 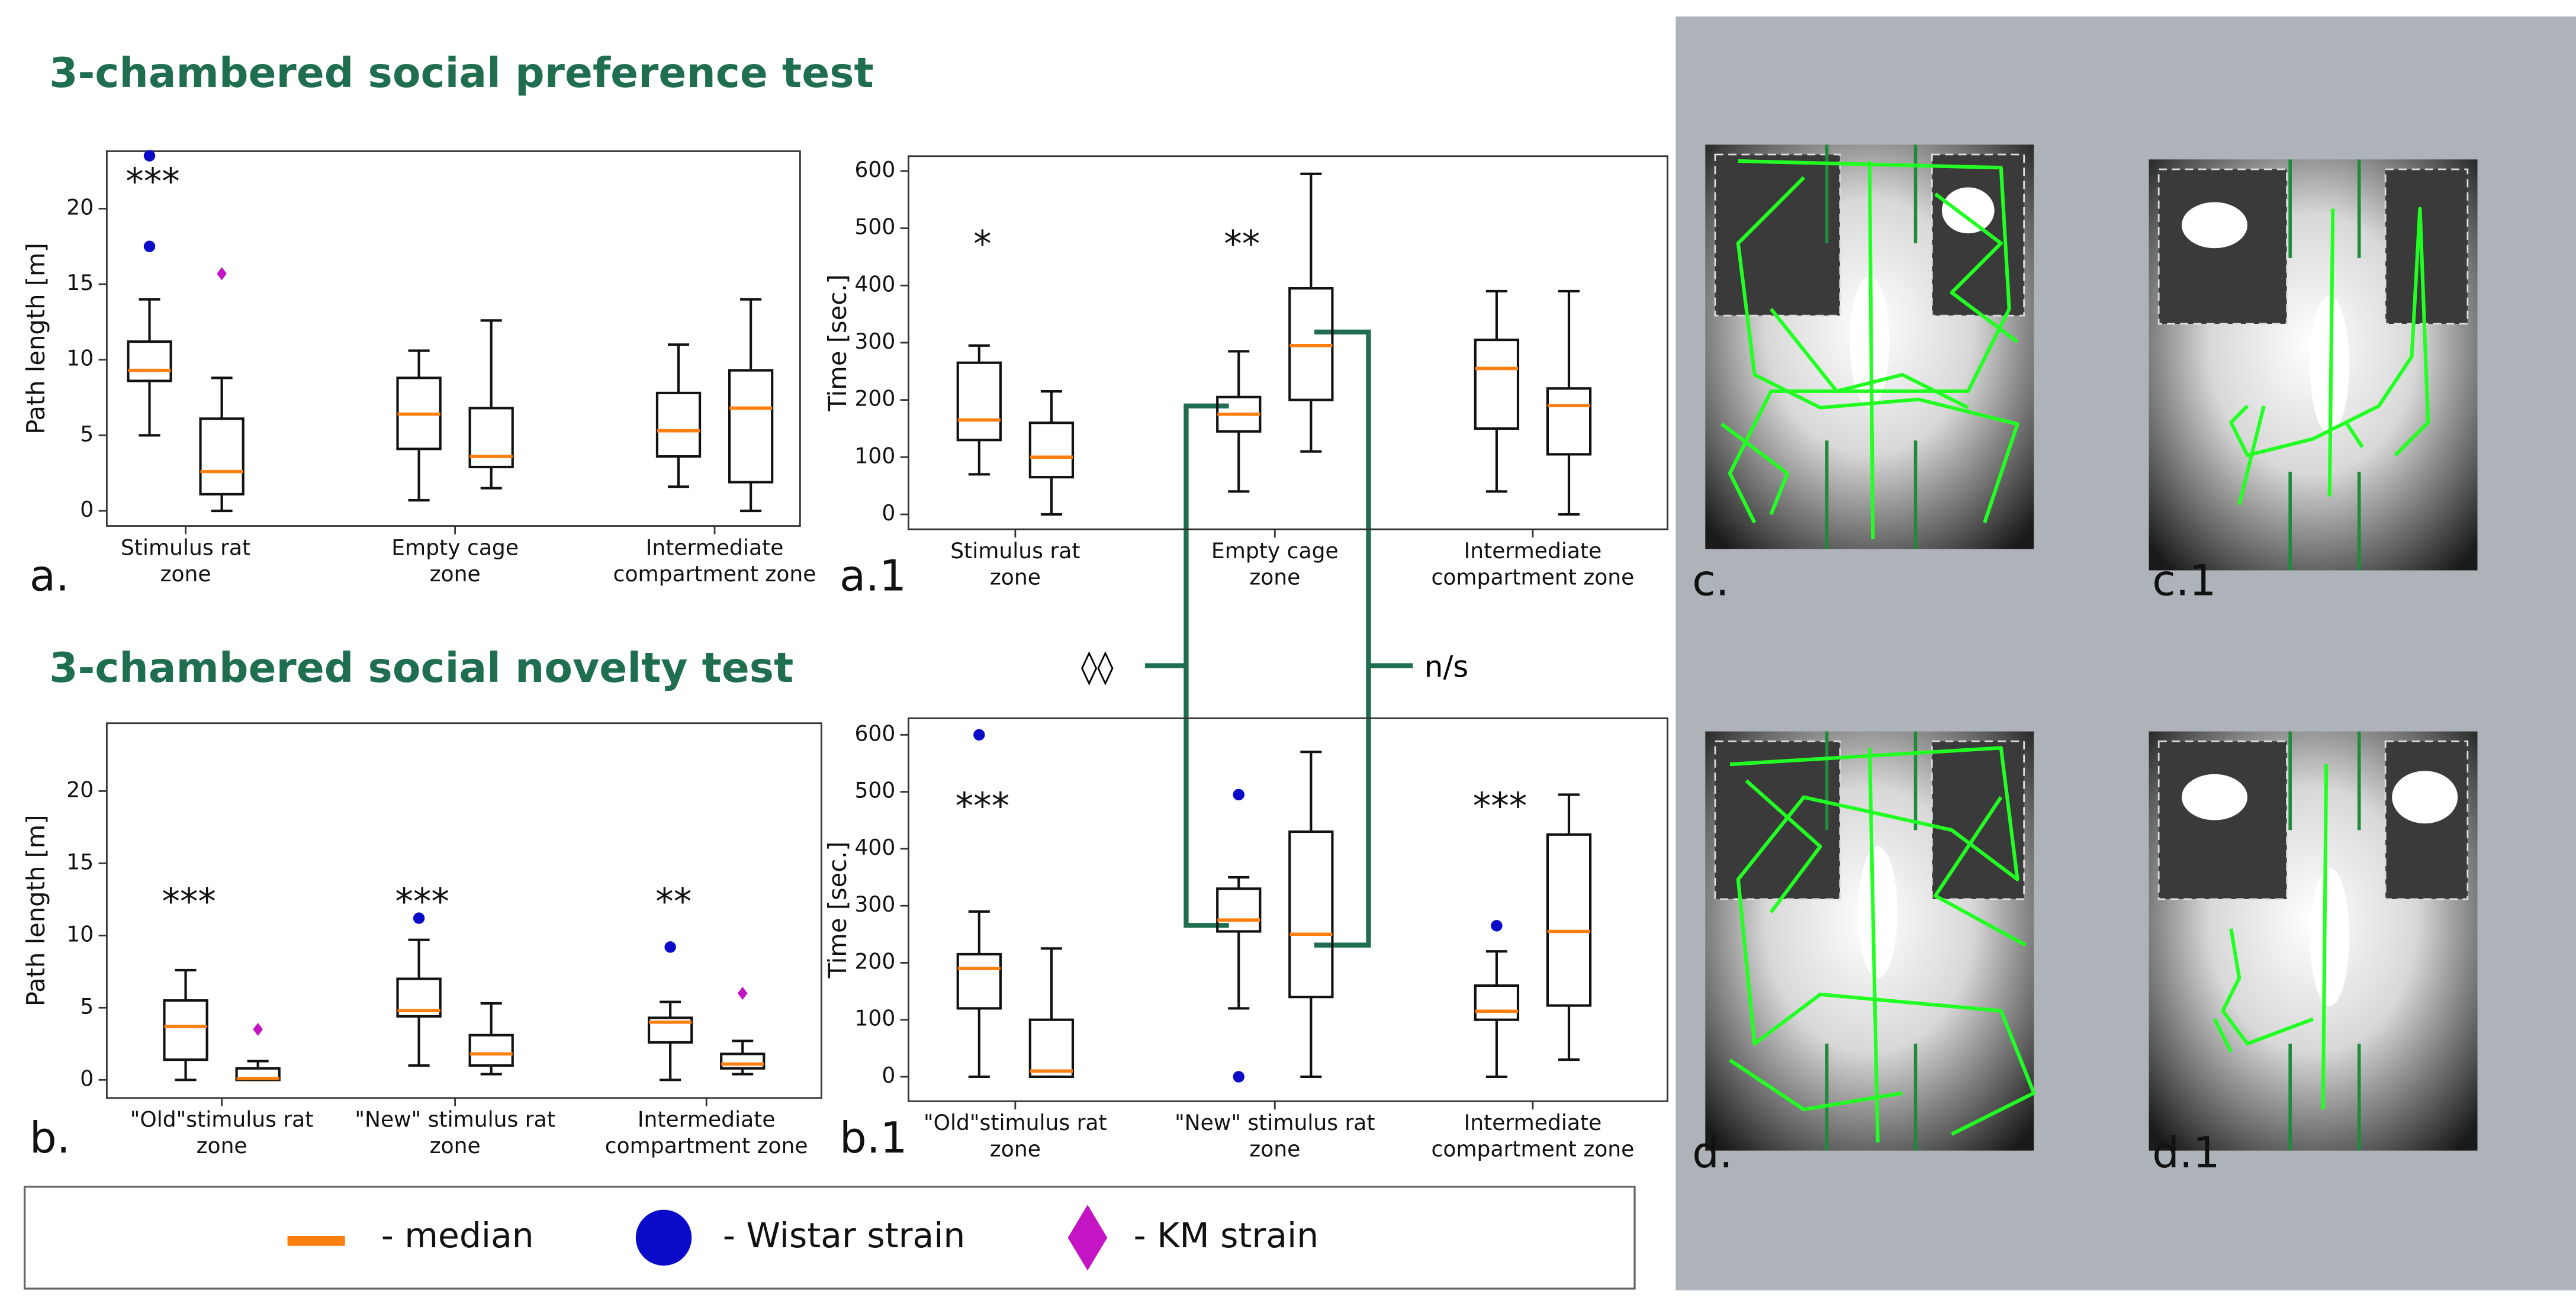 I want to click on title: 3-chambered social preference test, so click(x=461, y=73).